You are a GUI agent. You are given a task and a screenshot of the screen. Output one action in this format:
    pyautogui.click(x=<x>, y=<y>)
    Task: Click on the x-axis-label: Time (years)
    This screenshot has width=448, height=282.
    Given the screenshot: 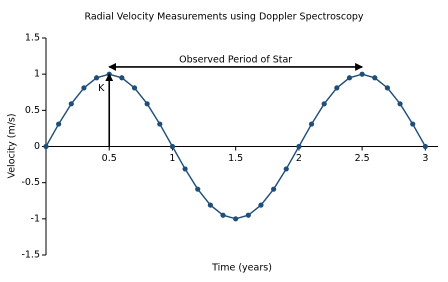 What is the action you would take?
    pyautogui.click(x=241, y=268)
    